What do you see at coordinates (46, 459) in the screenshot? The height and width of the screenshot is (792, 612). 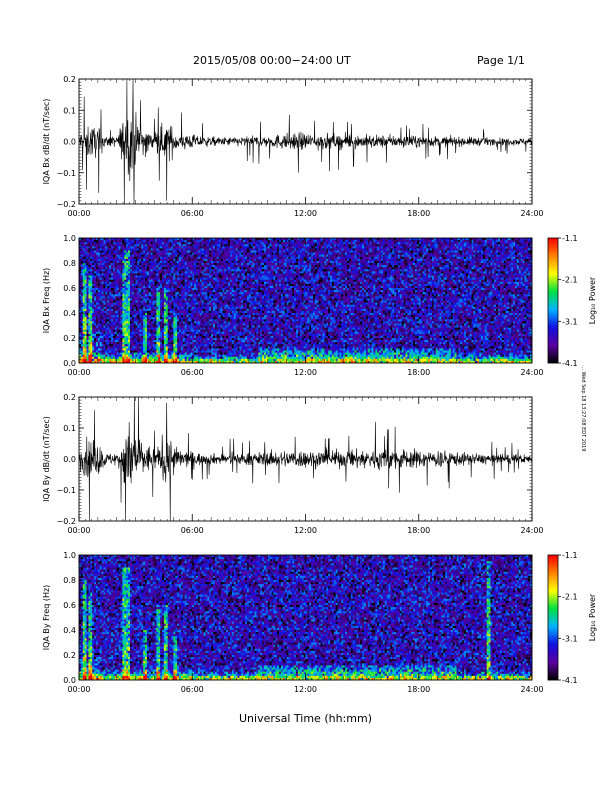 I see `y-axis-label: IQA By dB/dt (nT/sec)` at bounding box center [46, 459].